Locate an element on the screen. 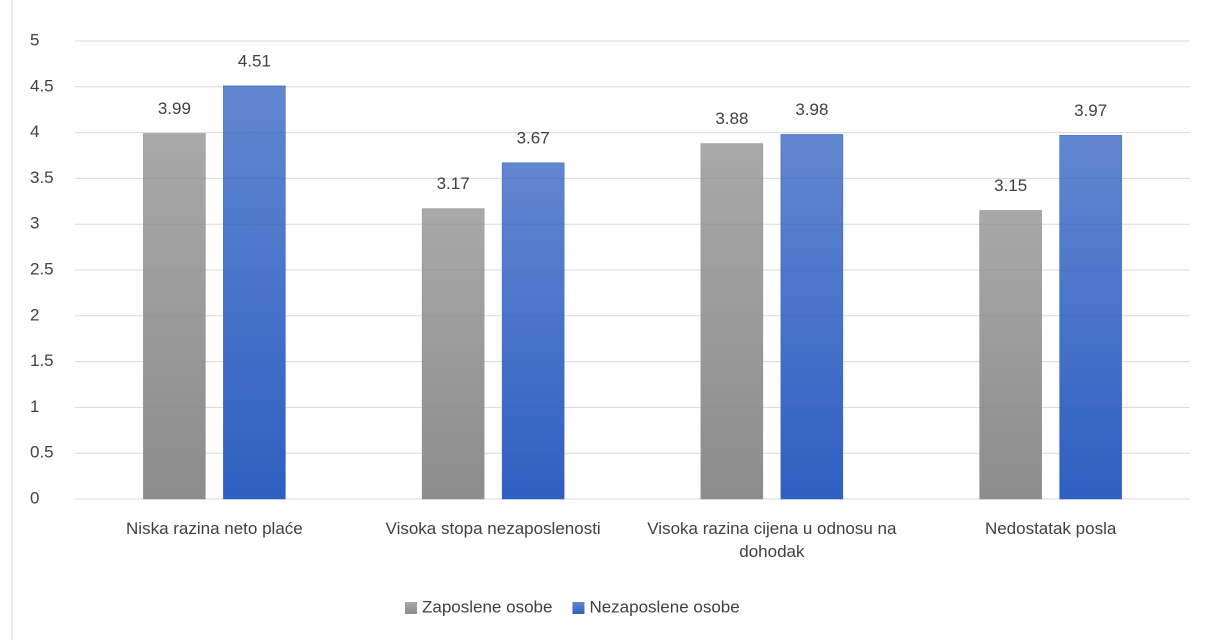 This screenshot has height=640, width=1208. x-tick-label: Nedostatak posla is located at coordinates (1050, 528).